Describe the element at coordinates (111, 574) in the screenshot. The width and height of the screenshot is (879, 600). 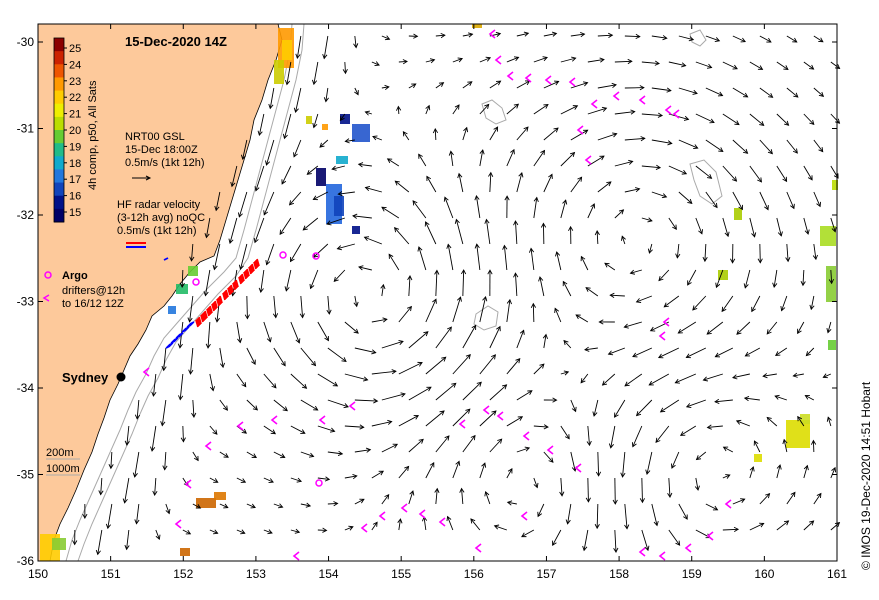
I see `x-tick-label: 151` at that location.